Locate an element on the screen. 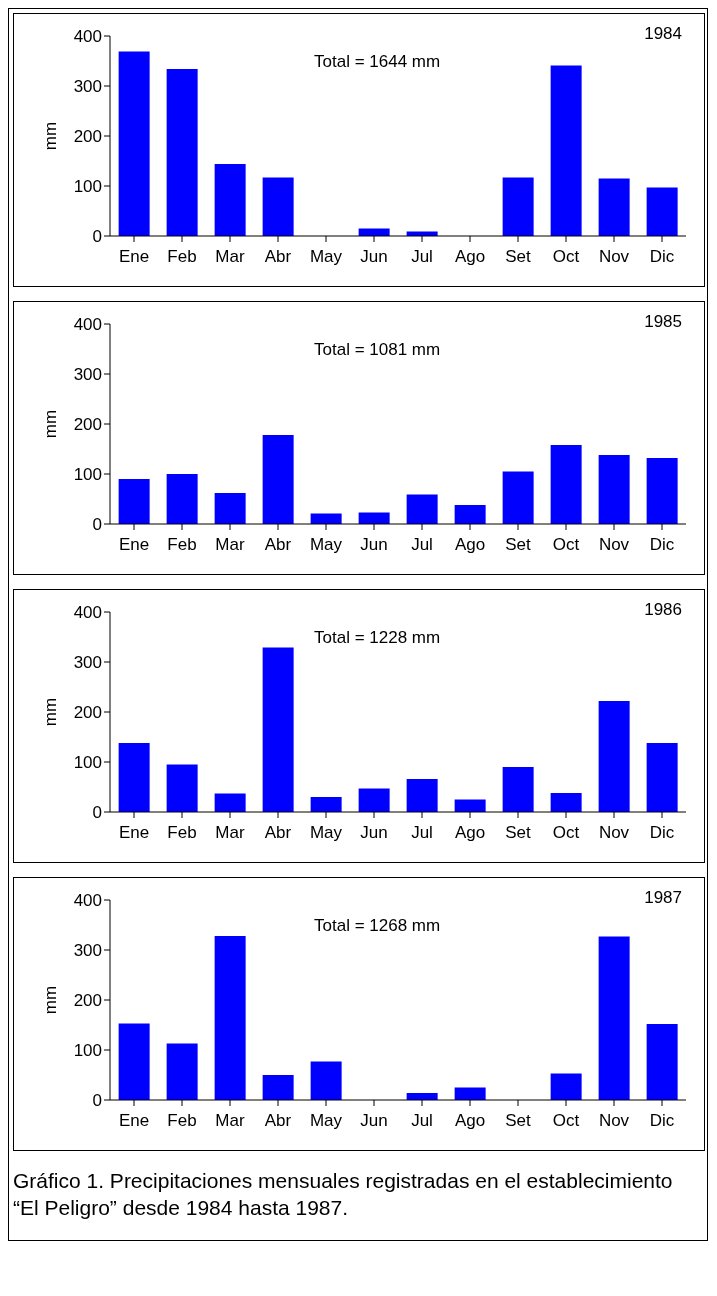  chart-title: 1987 is located at coordinates (663, 898).